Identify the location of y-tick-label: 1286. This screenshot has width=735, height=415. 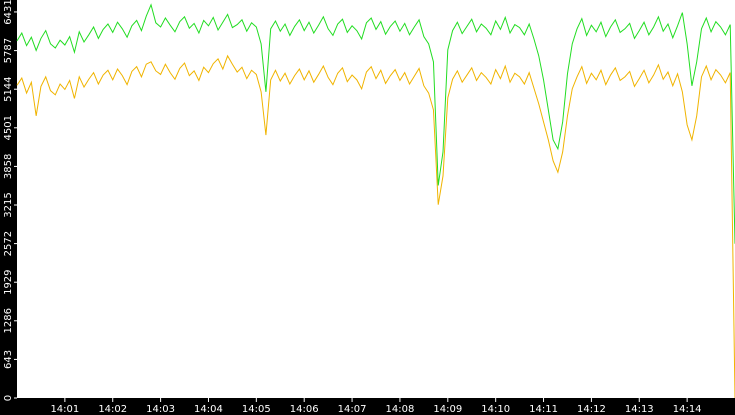
(8, 320).